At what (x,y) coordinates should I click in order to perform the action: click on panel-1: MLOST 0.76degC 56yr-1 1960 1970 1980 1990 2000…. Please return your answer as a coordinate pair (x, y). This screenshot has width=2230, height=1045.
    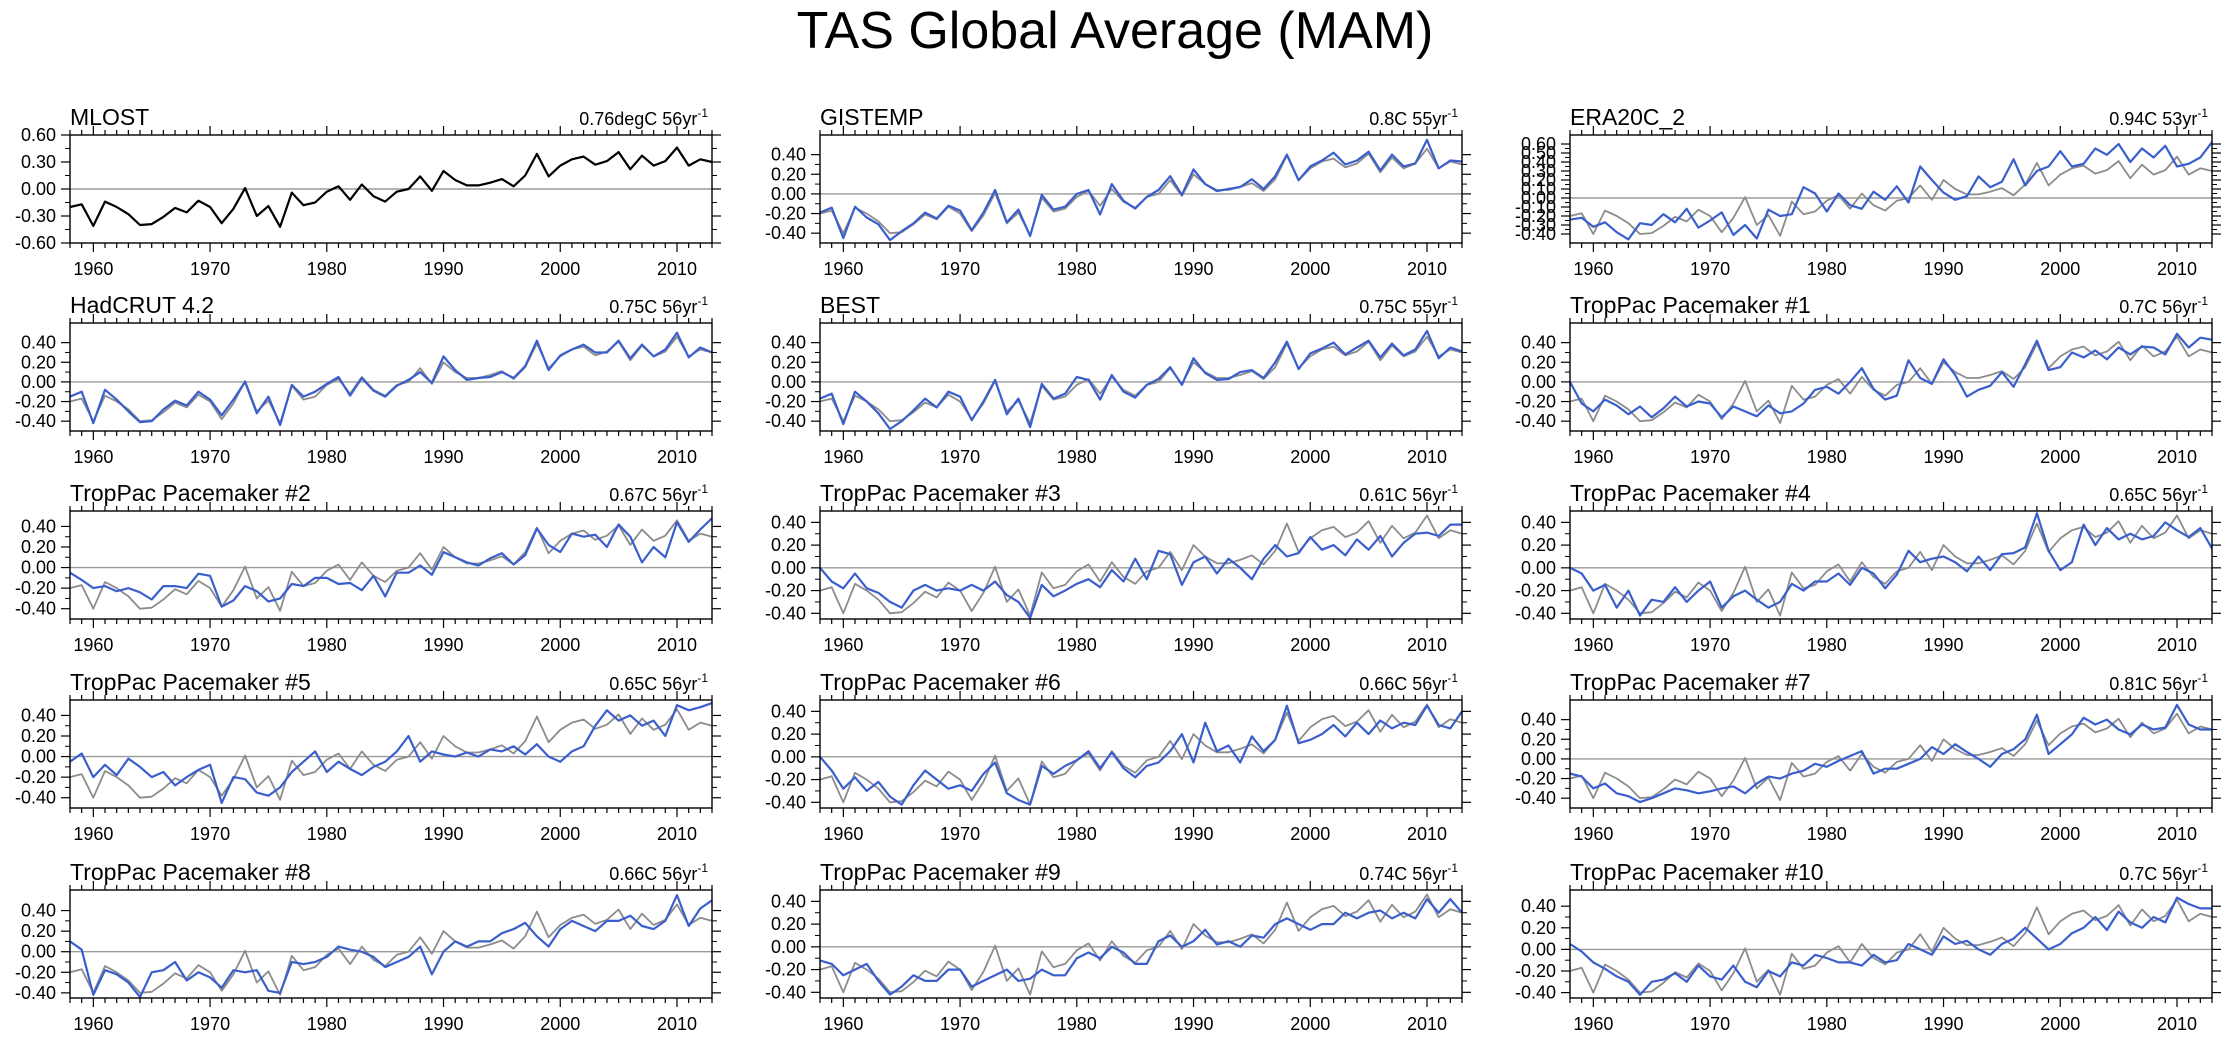
    Looking at the image, I should click on (368, 191).